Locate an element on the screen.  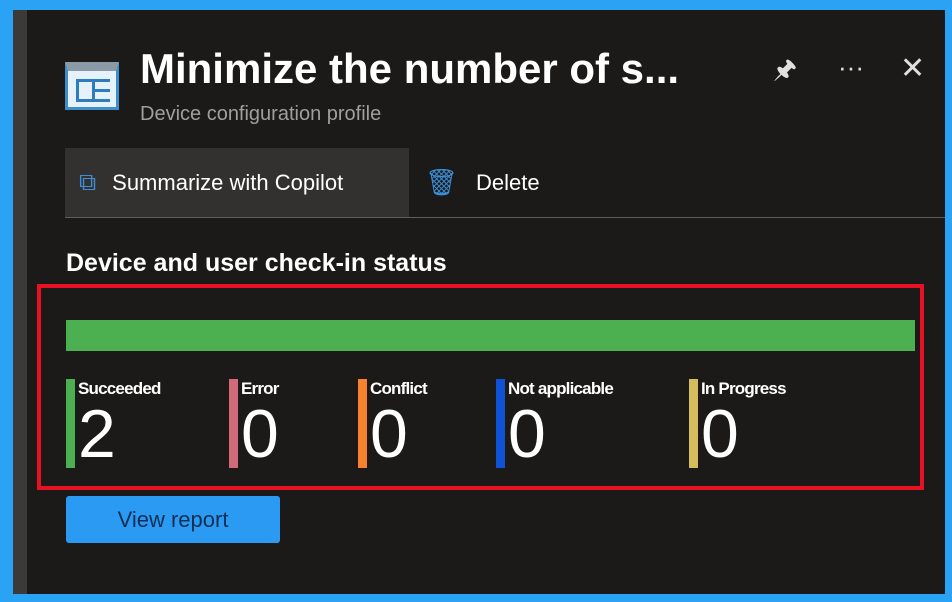
copilot-icon: ⧉ is located at coordinates (88, 182).